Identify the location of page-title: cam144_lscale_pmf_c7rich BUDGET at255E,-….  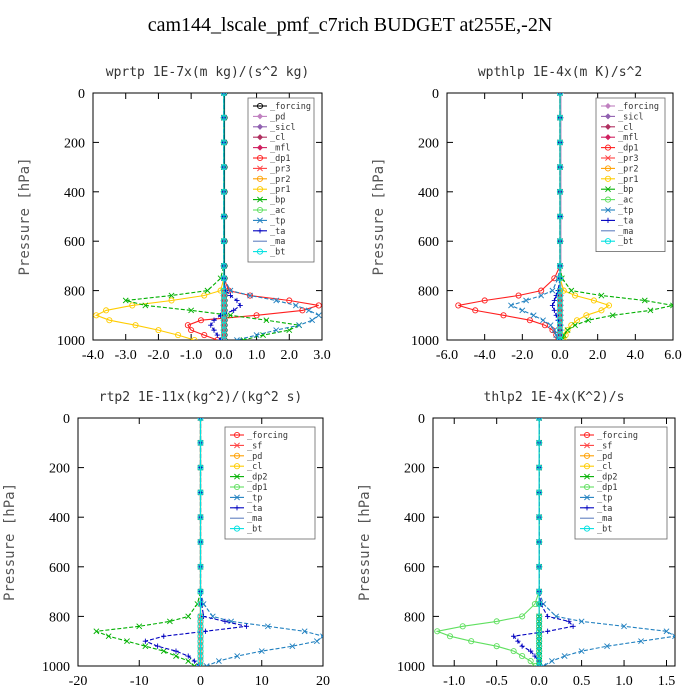
(350, 25).